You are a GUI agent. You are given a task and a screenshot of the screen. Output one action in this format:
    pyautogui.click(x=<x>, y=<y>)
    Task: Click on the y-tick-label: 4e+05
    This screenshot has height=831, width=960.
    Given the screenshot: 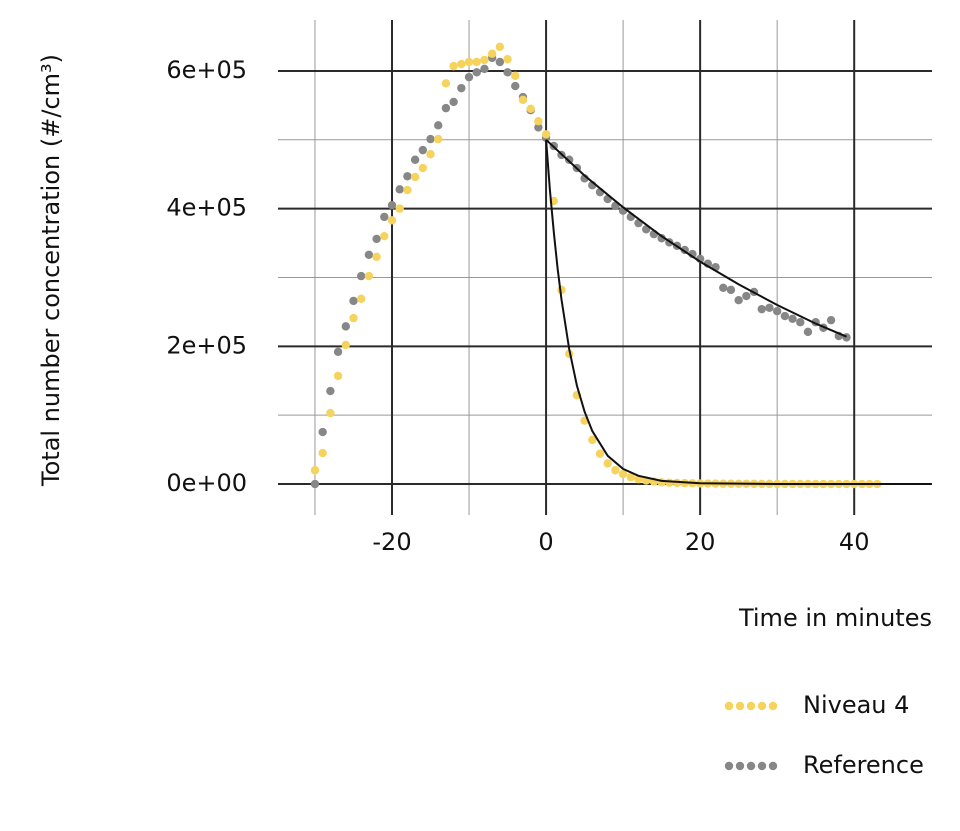 What is the action you would take?
    pyautogui.click(x=206, y=208)
    